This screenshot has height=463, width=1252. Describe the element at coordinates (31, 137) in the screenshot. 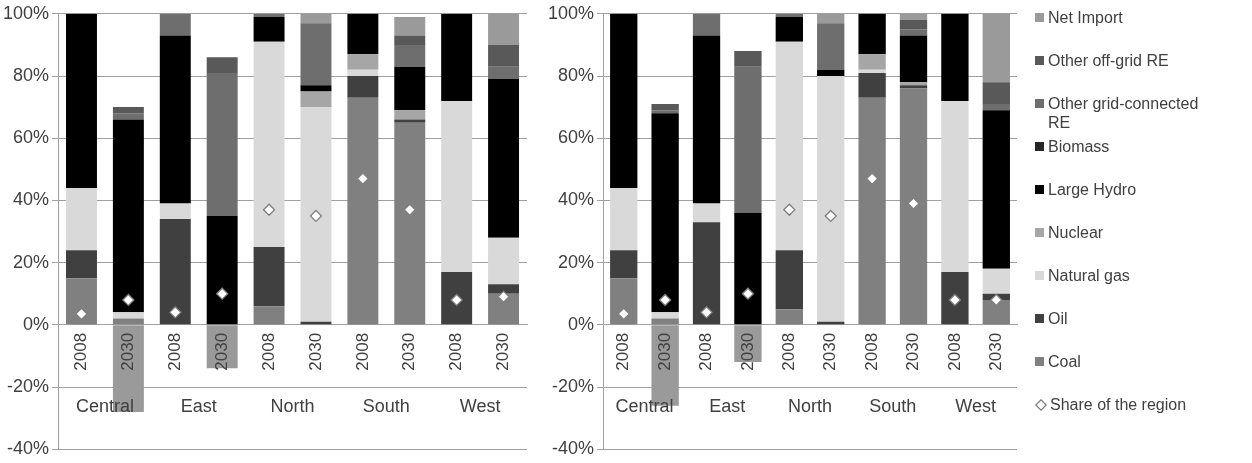

I see `y-tick-label: 60%` at that location.